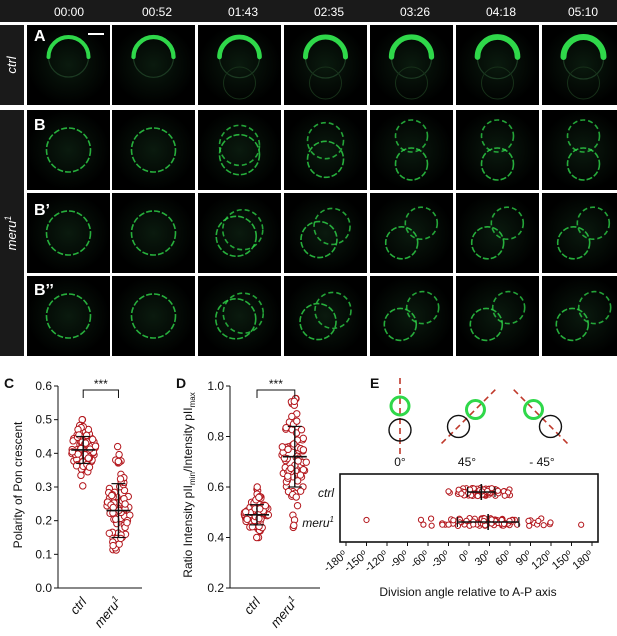 The image size is (617, 636). Describe the element at coordinates (503, 558) in the screenshot. I see `x-tick-label: 60o` at that location.